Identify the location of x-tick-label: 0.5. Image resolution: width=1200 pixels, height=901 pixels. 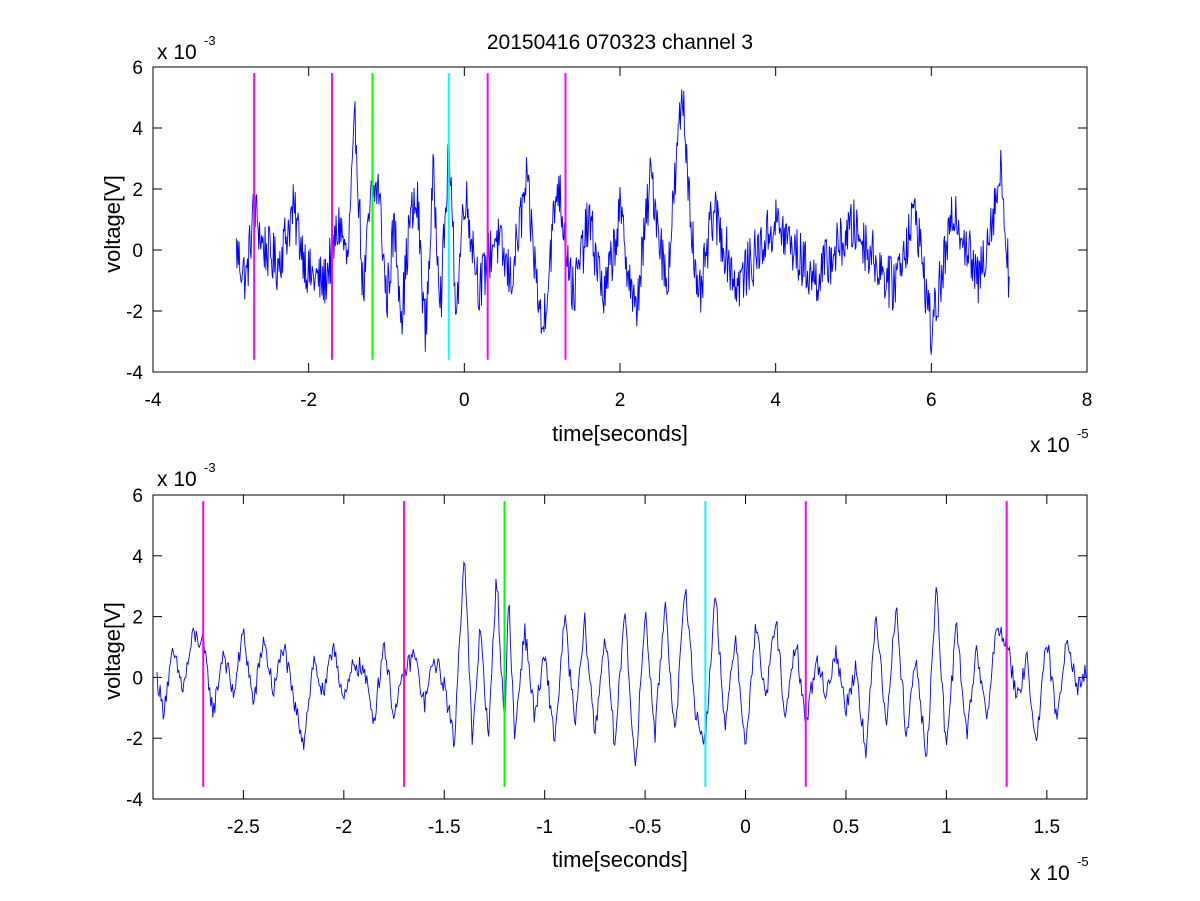
(846, 827).